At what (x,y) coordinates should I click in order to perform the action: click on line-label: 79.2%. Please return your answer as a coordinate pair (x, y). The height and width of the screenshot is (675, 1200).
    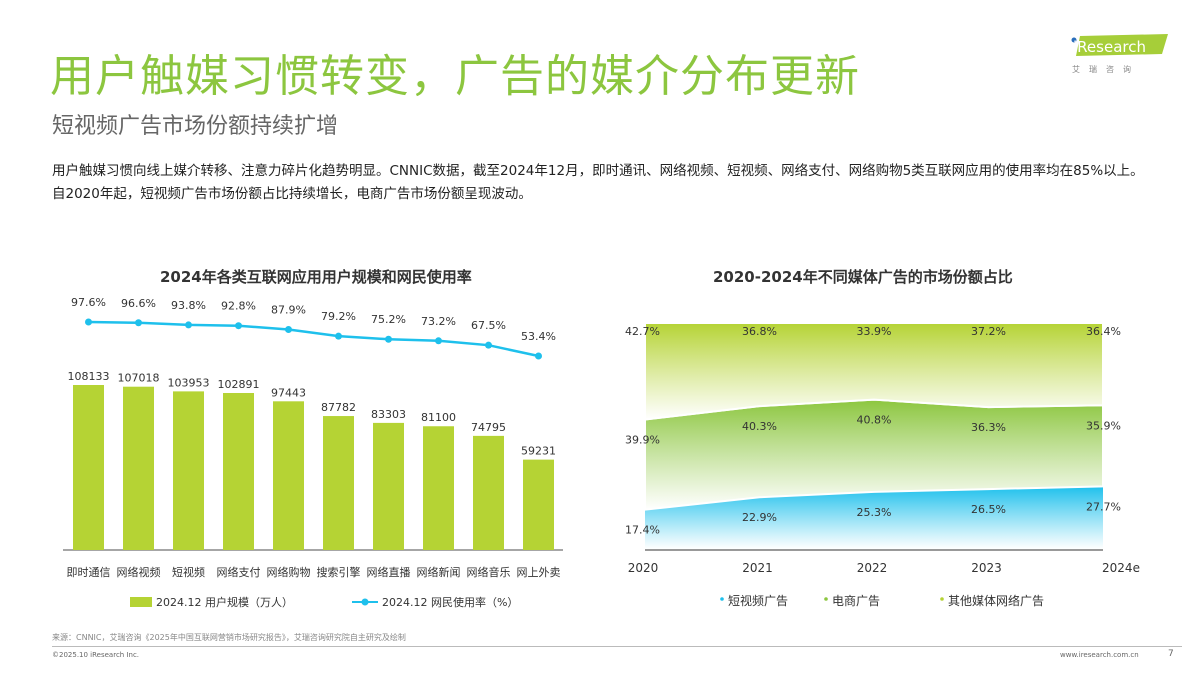
    Looking at the image, I should click on (338, 316).